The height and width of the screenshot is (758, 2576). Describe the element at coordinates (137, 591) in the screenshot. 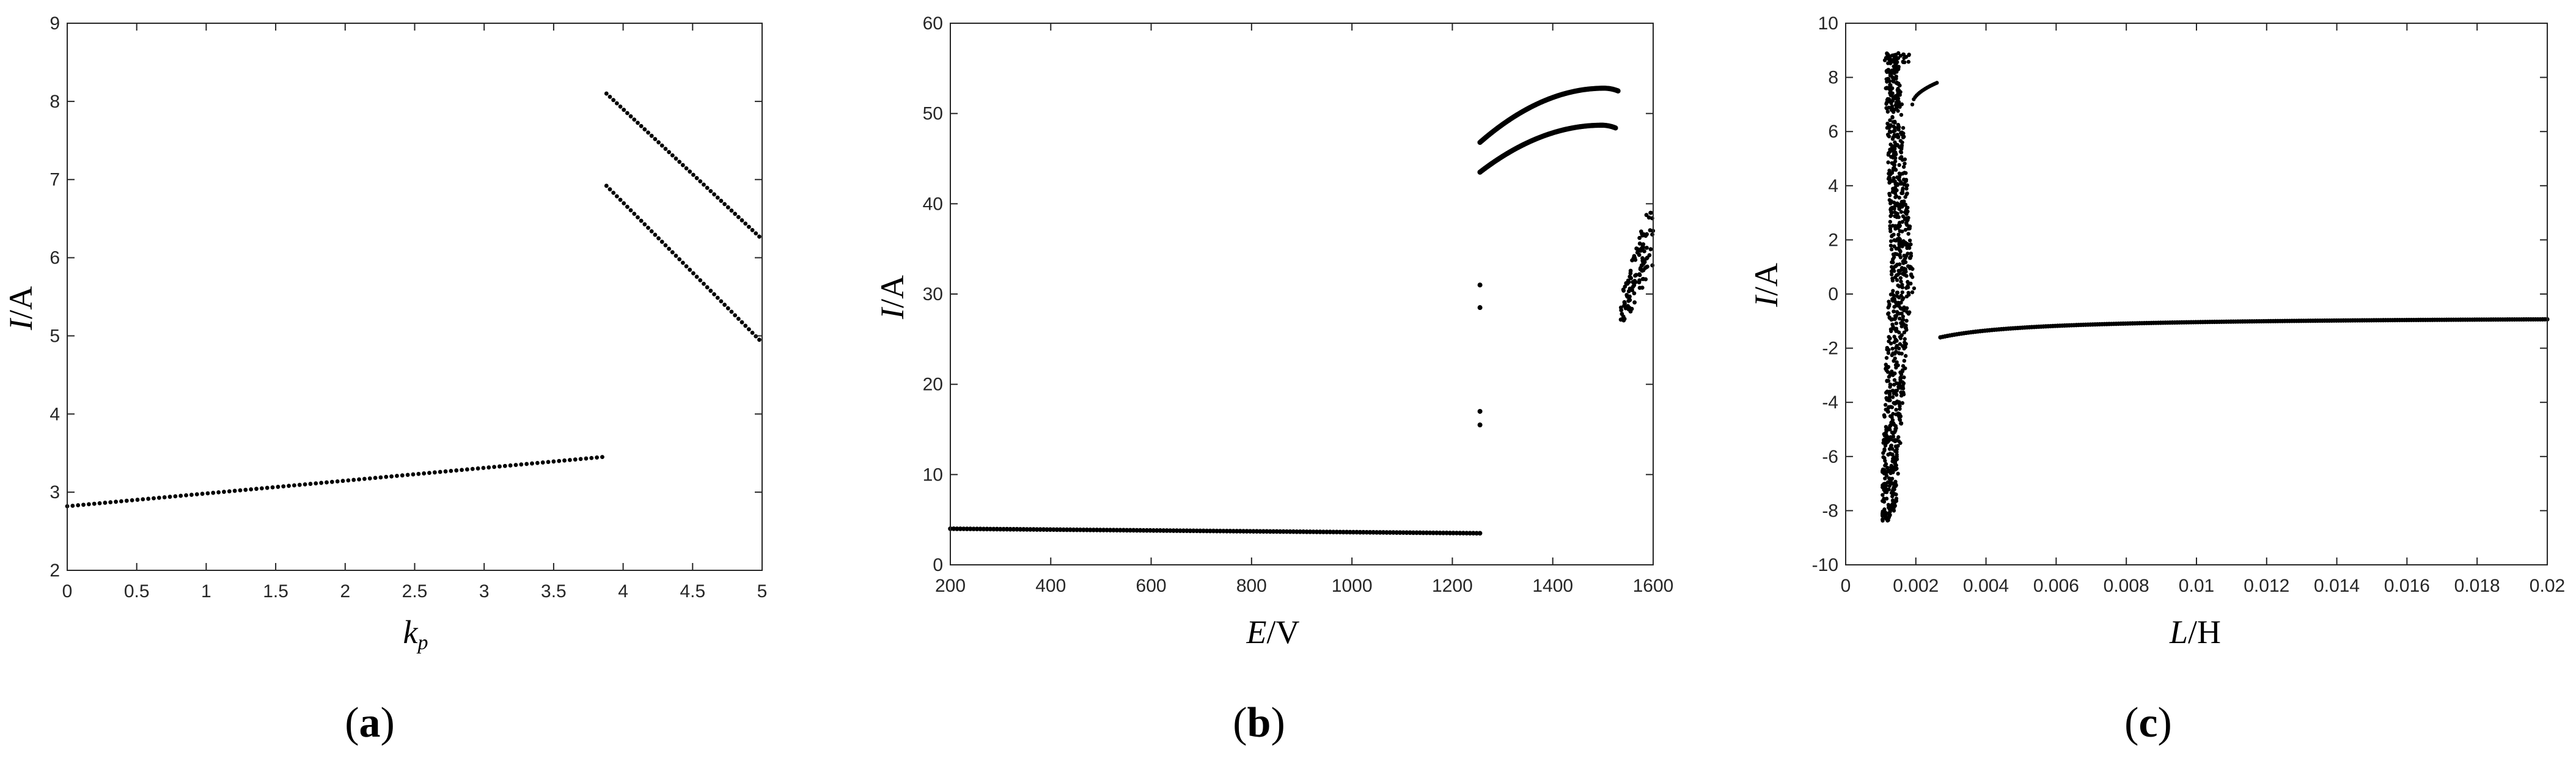

I see `x-tick-label: 0.5` at that location.